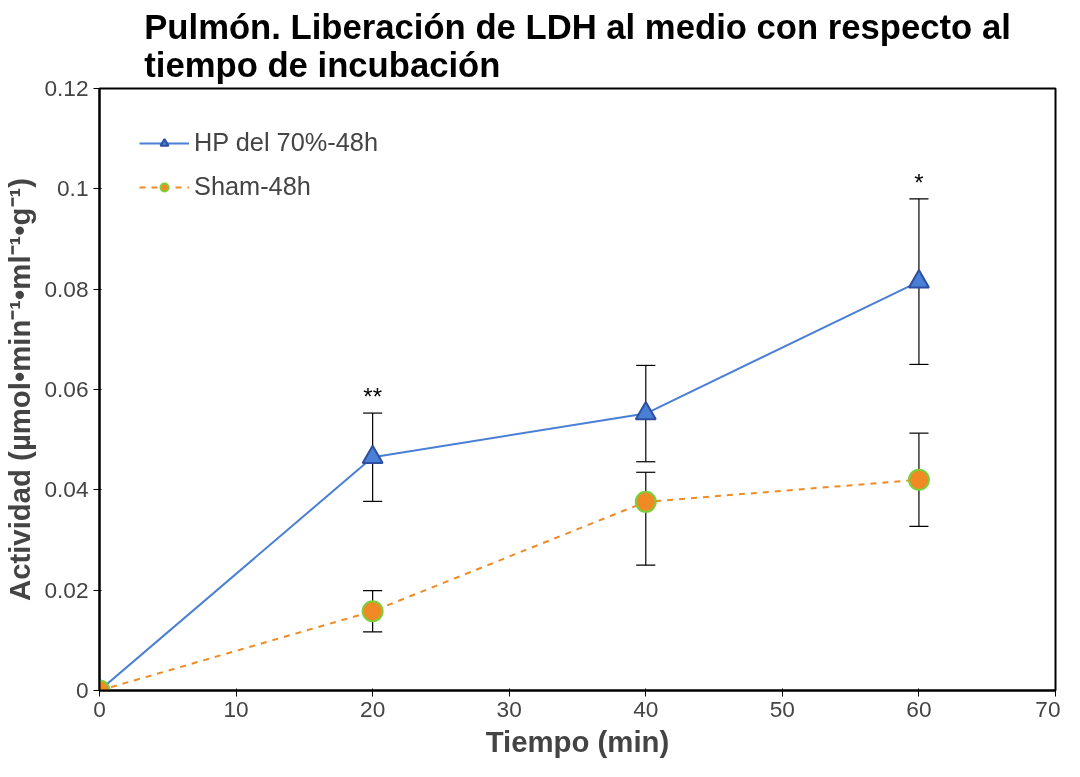  Describe the element at coordinates (252, 186) in the screenshot. I see `legend-label: Sham-48h` at that location.